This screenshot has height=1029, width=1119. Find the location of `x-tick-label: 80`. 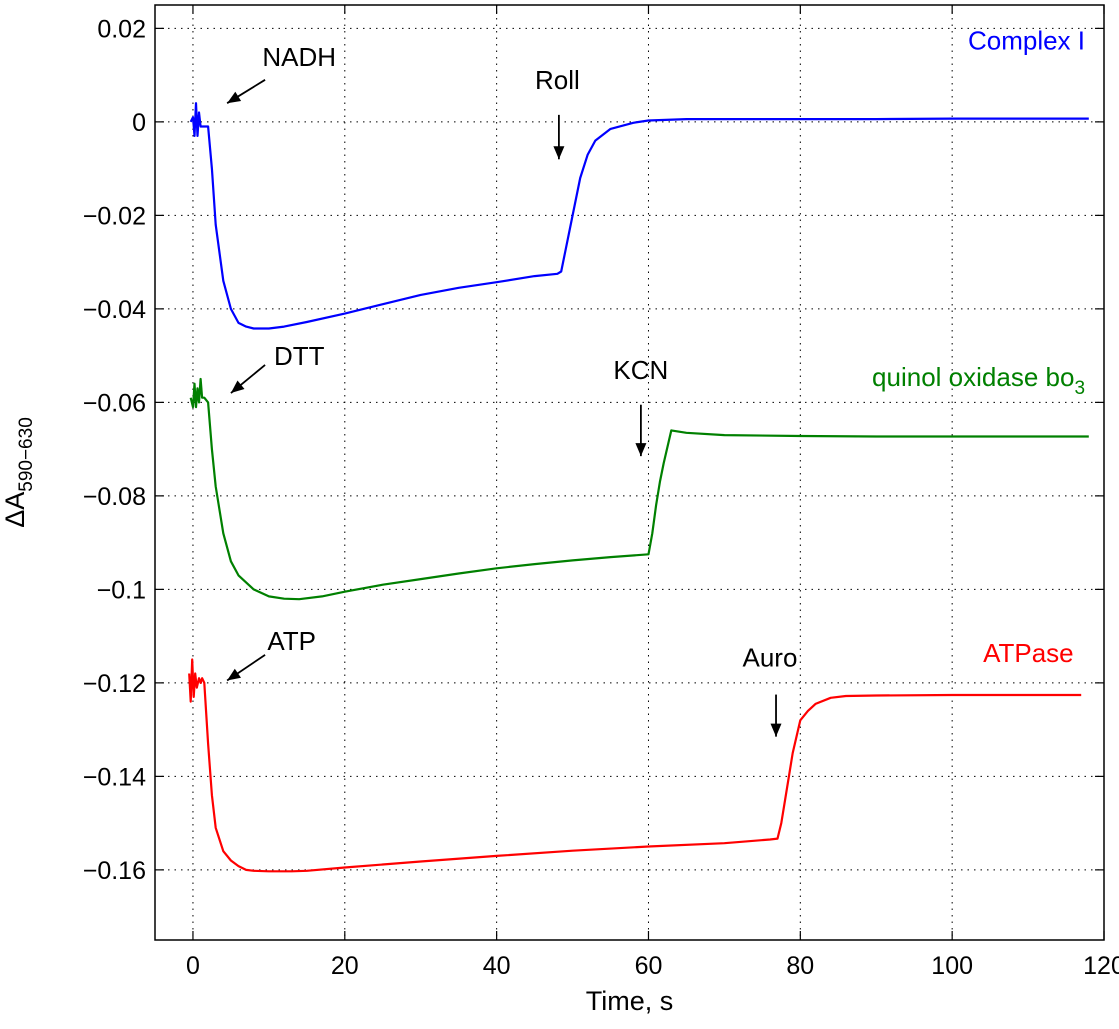

x-tick-label: 80 is located at coordinates (800, 966).